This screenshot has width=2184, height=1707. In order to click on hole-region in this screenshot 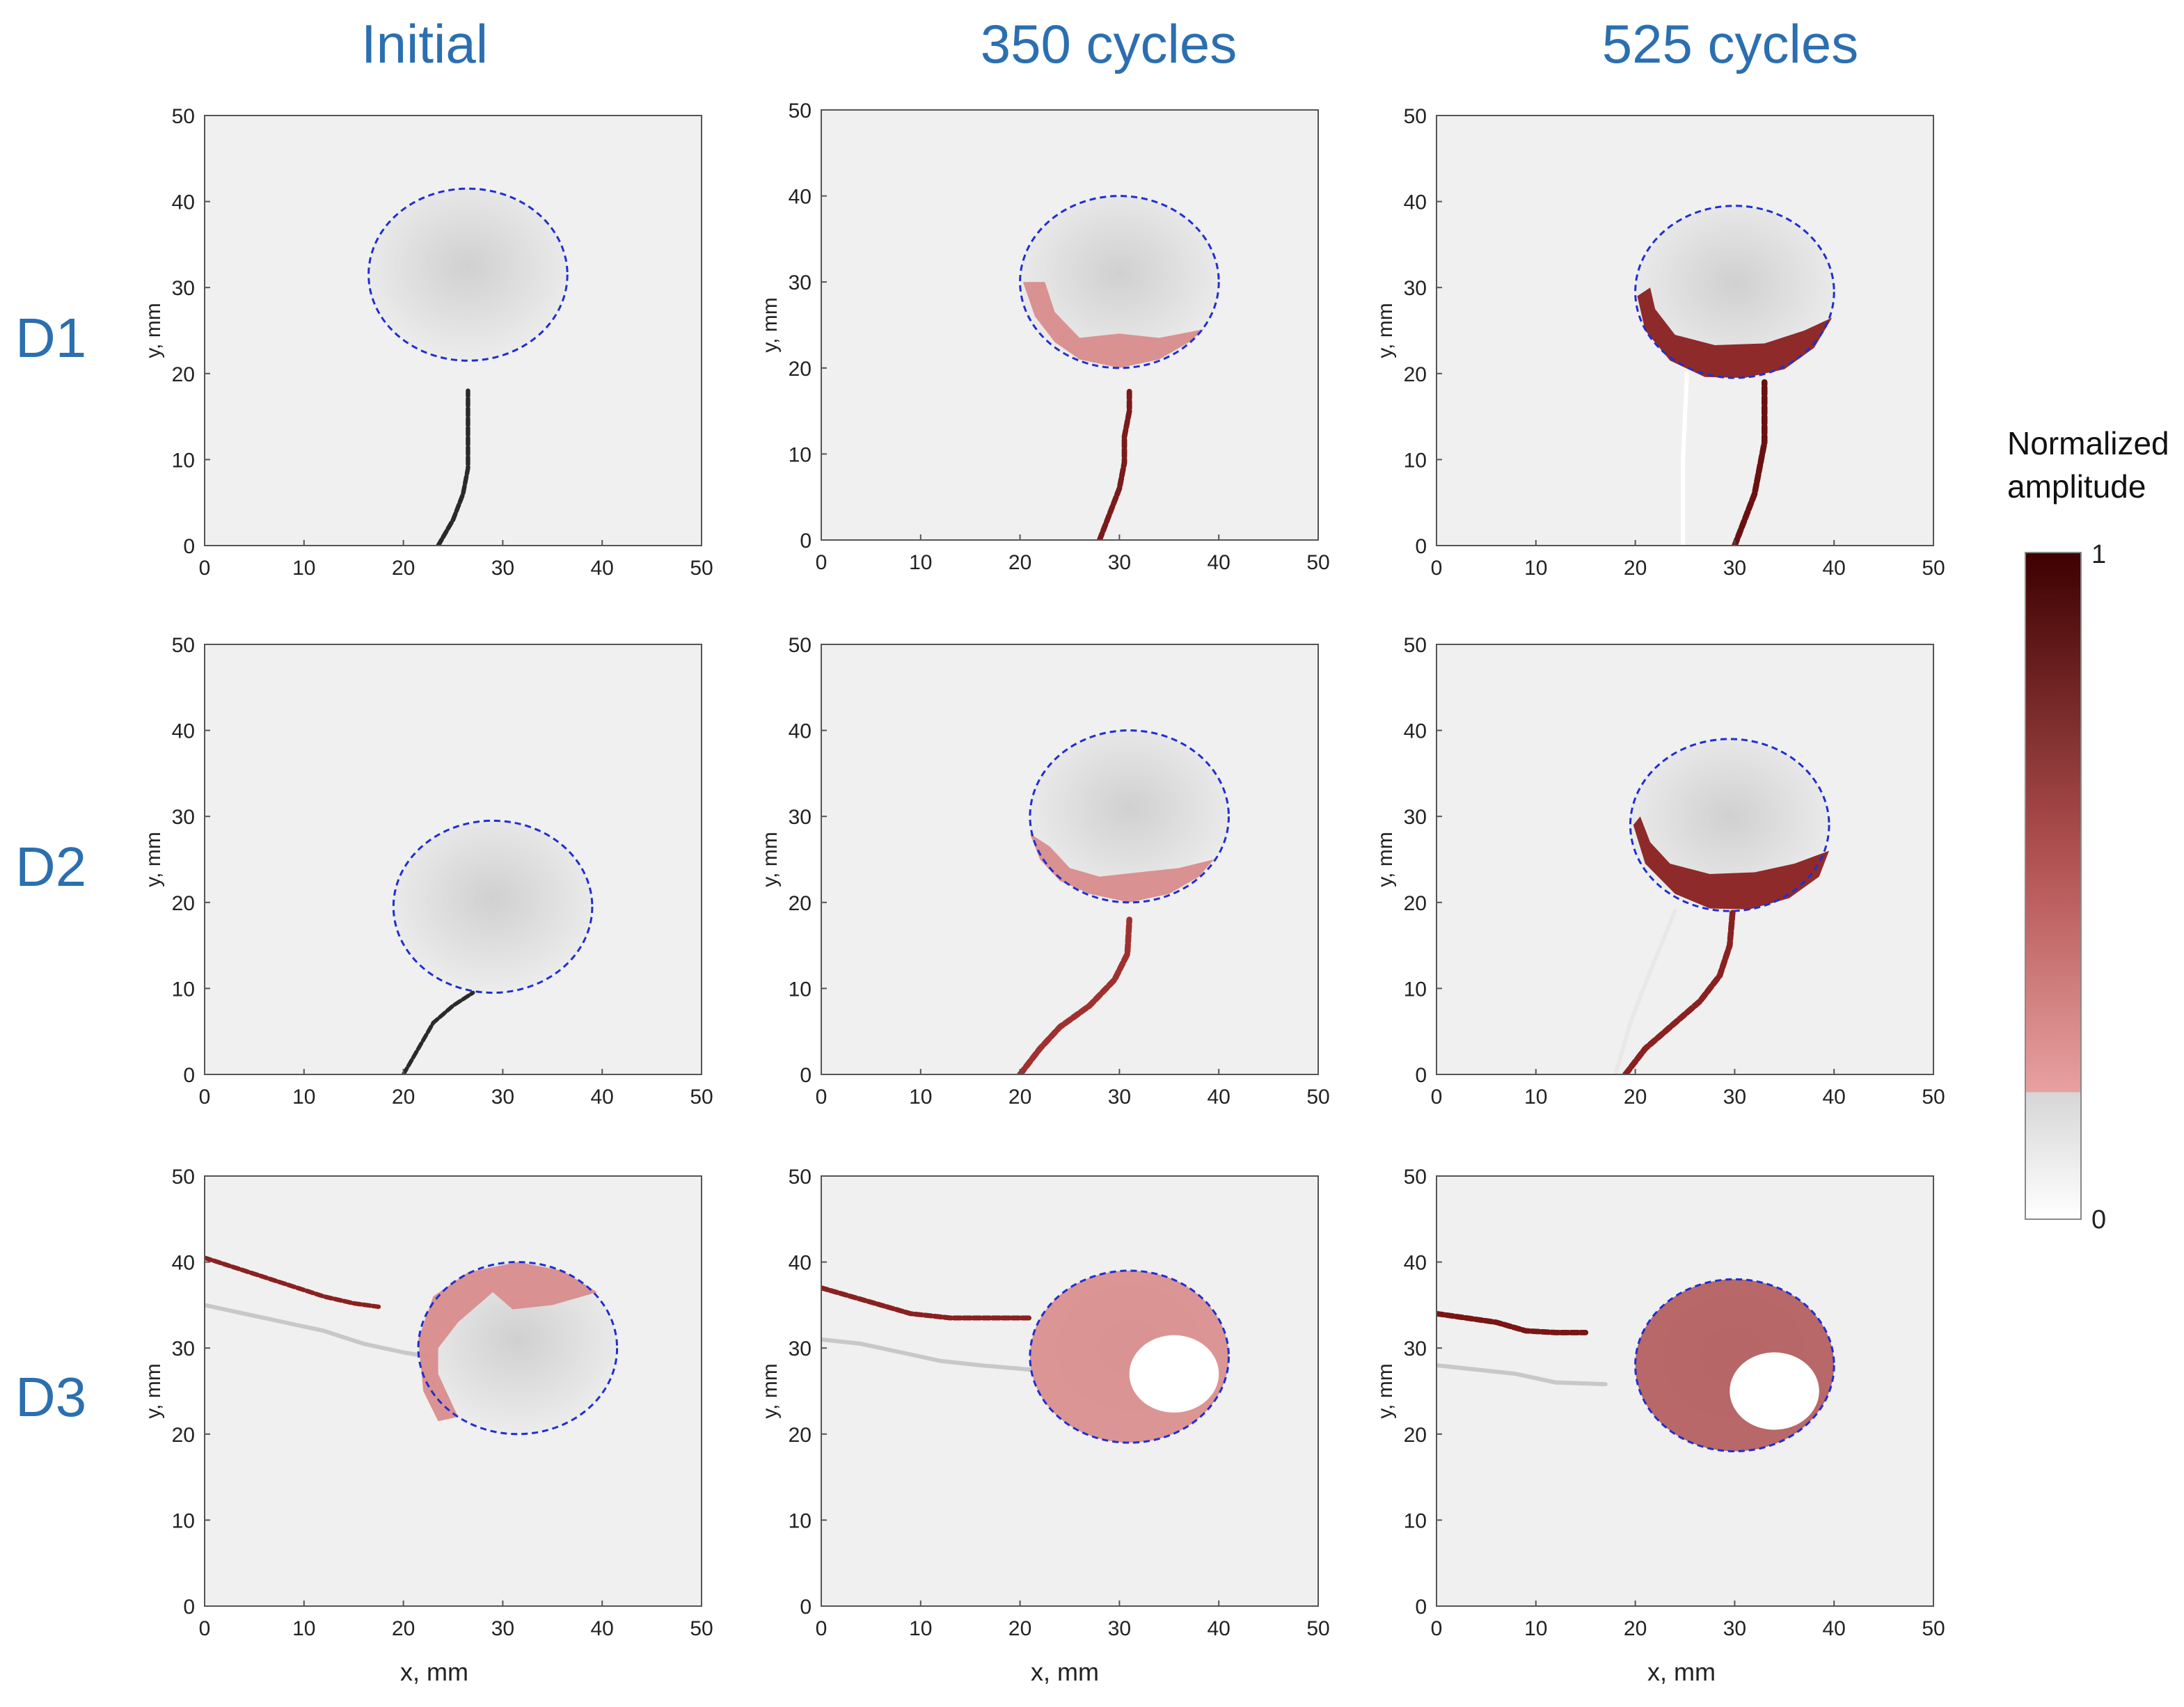, I will do `click(1119, 282)`.